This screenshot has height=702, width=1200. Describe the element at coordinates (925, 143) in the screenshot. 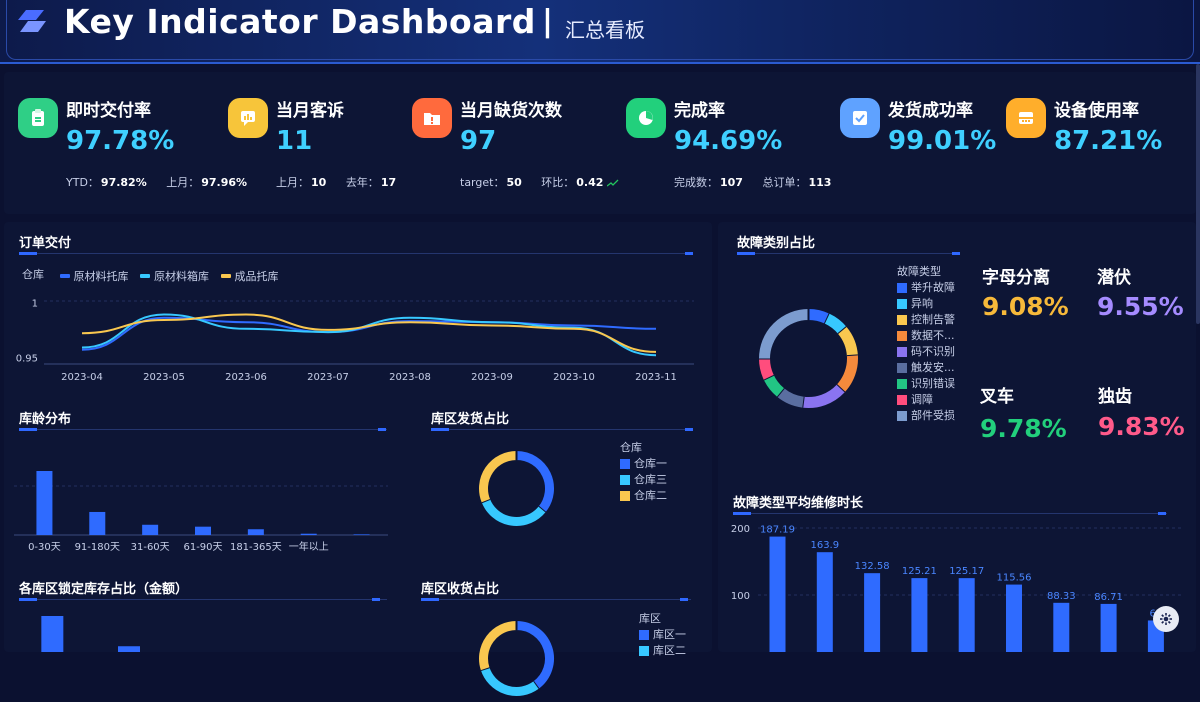

I see `kpi-card-shipping-success: 发货成功率 99.01%` at that location.